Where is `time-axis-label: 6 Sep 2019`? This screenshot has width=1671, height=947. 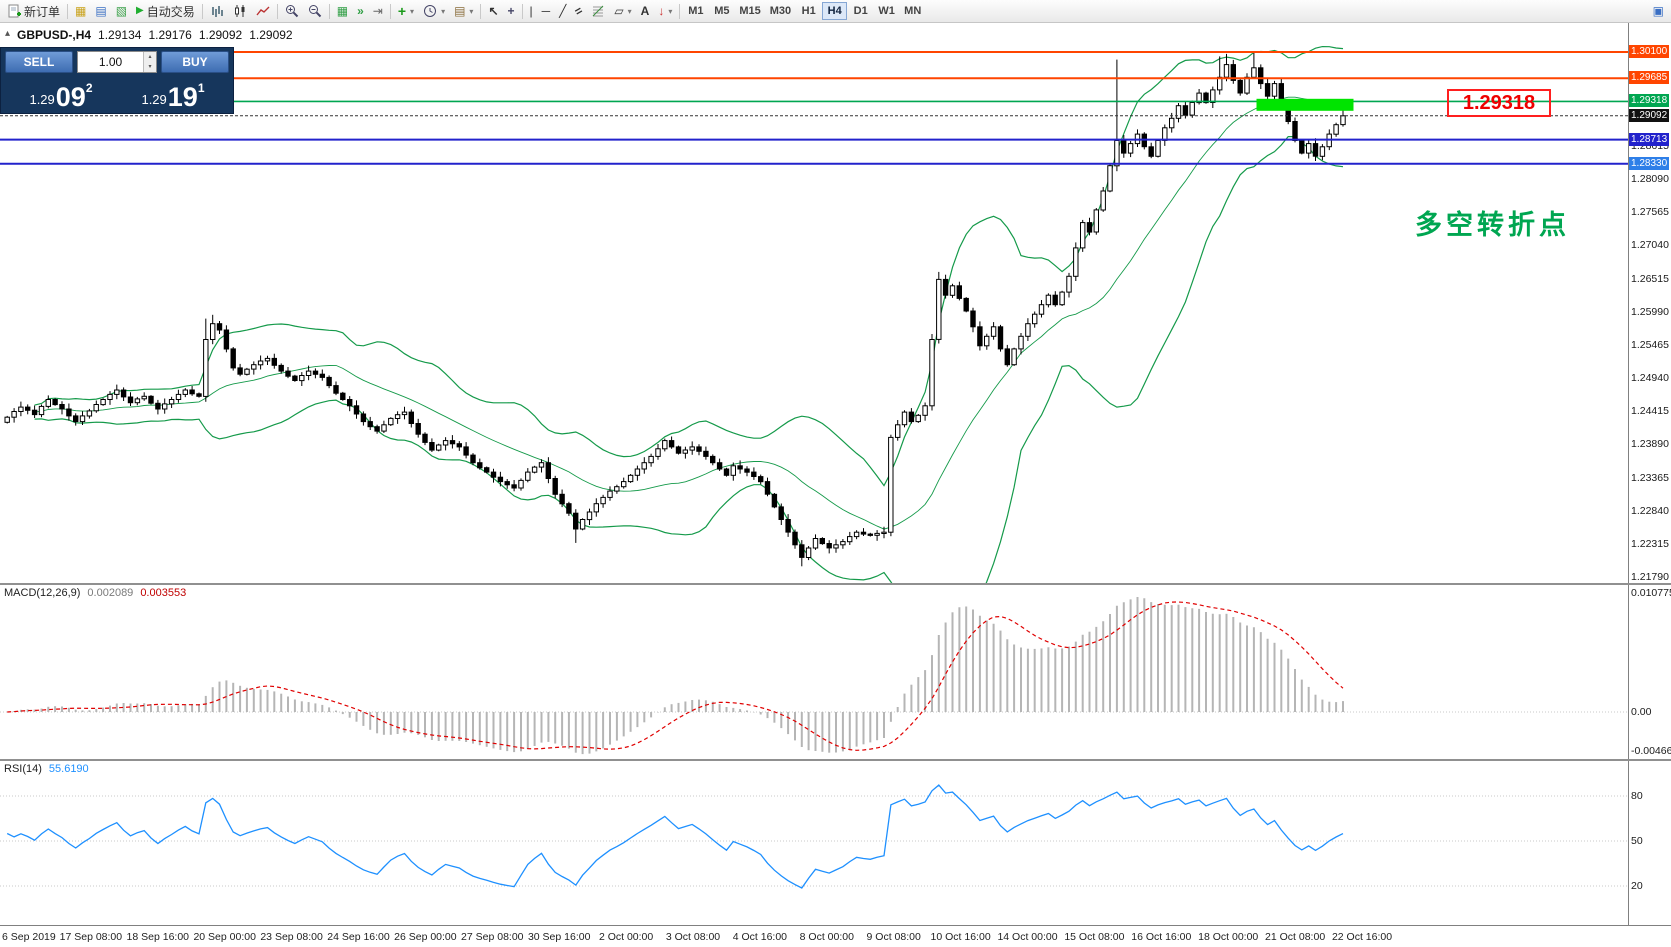 time-axis-label: 6 Sep 2019 is located at coordinates (29, 937).